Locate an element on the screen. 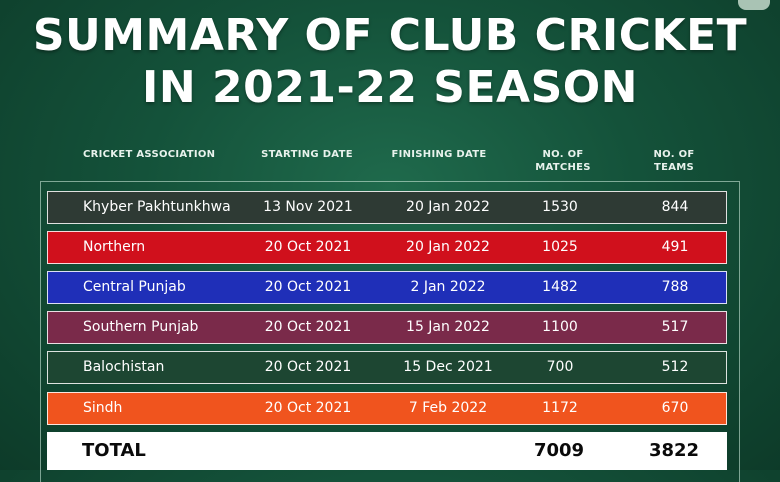 The height and width of the screenshot is (482, 780). matches-count: 1100 is located at coordinates (560, 327).